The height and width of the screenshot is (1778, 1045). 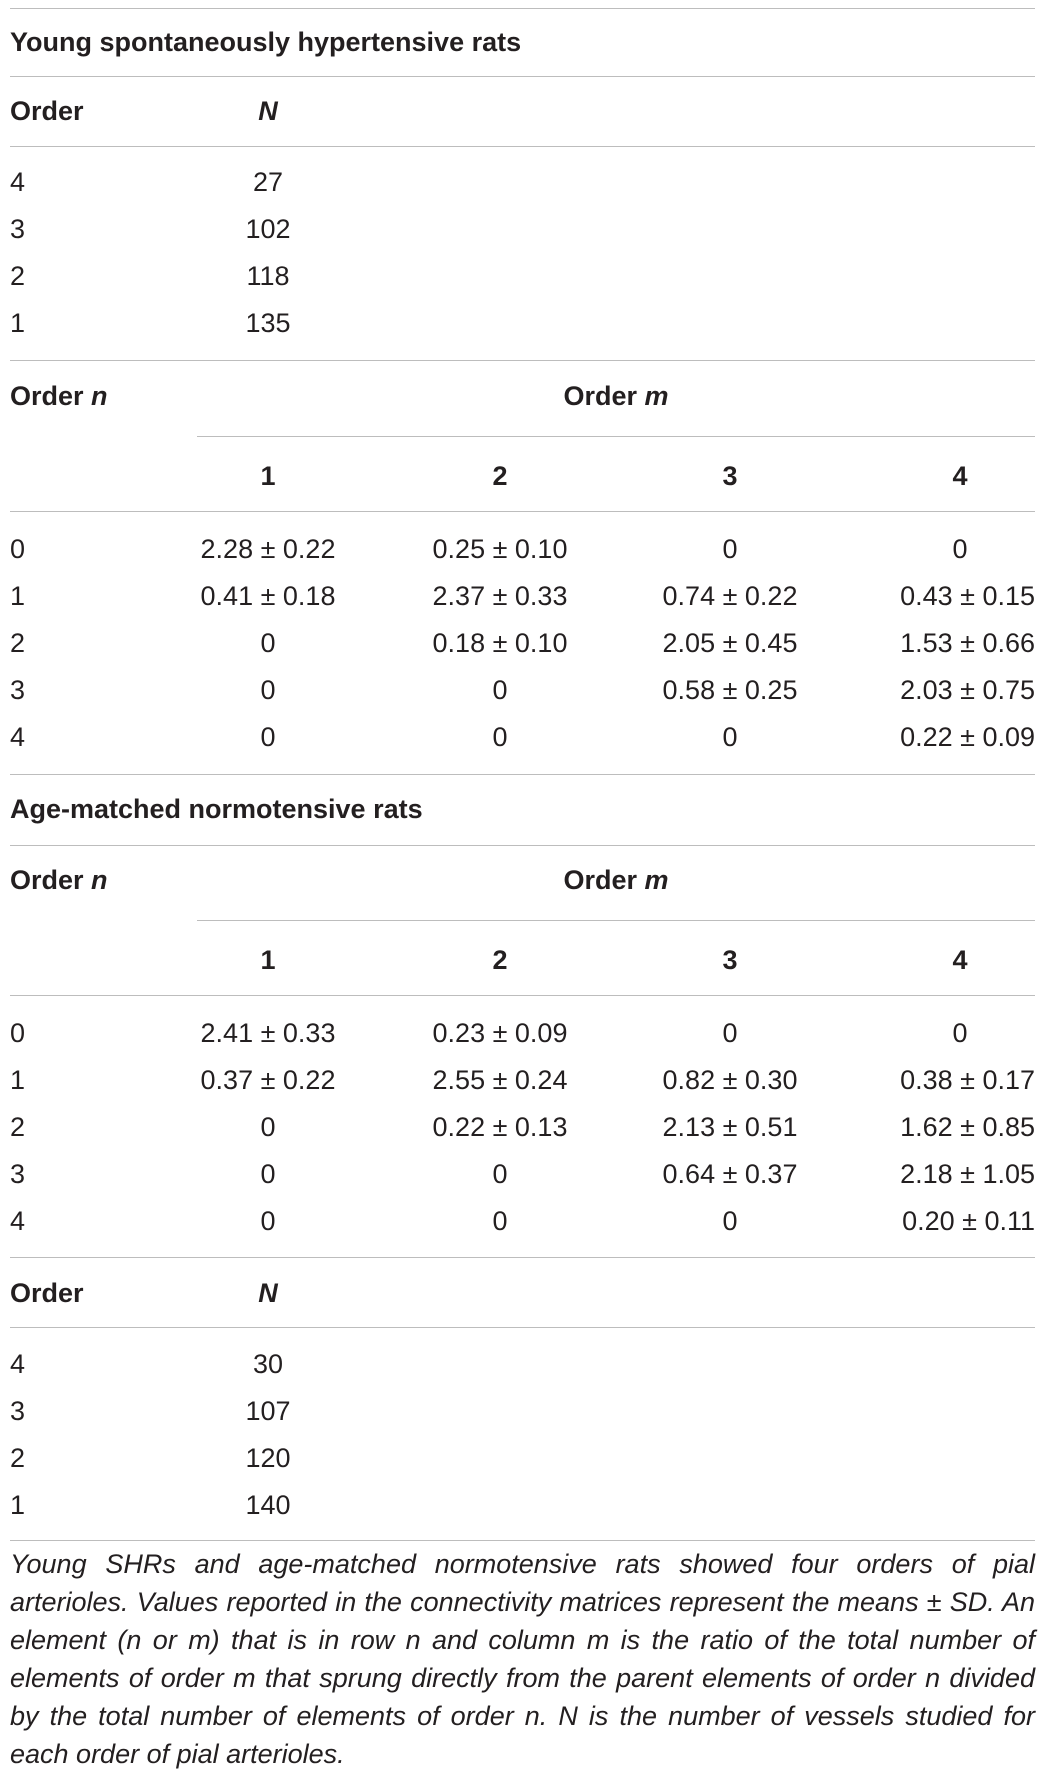 I want to click on matrix-cell: 0.43 ± 0.15, so click(x=967, y=596).